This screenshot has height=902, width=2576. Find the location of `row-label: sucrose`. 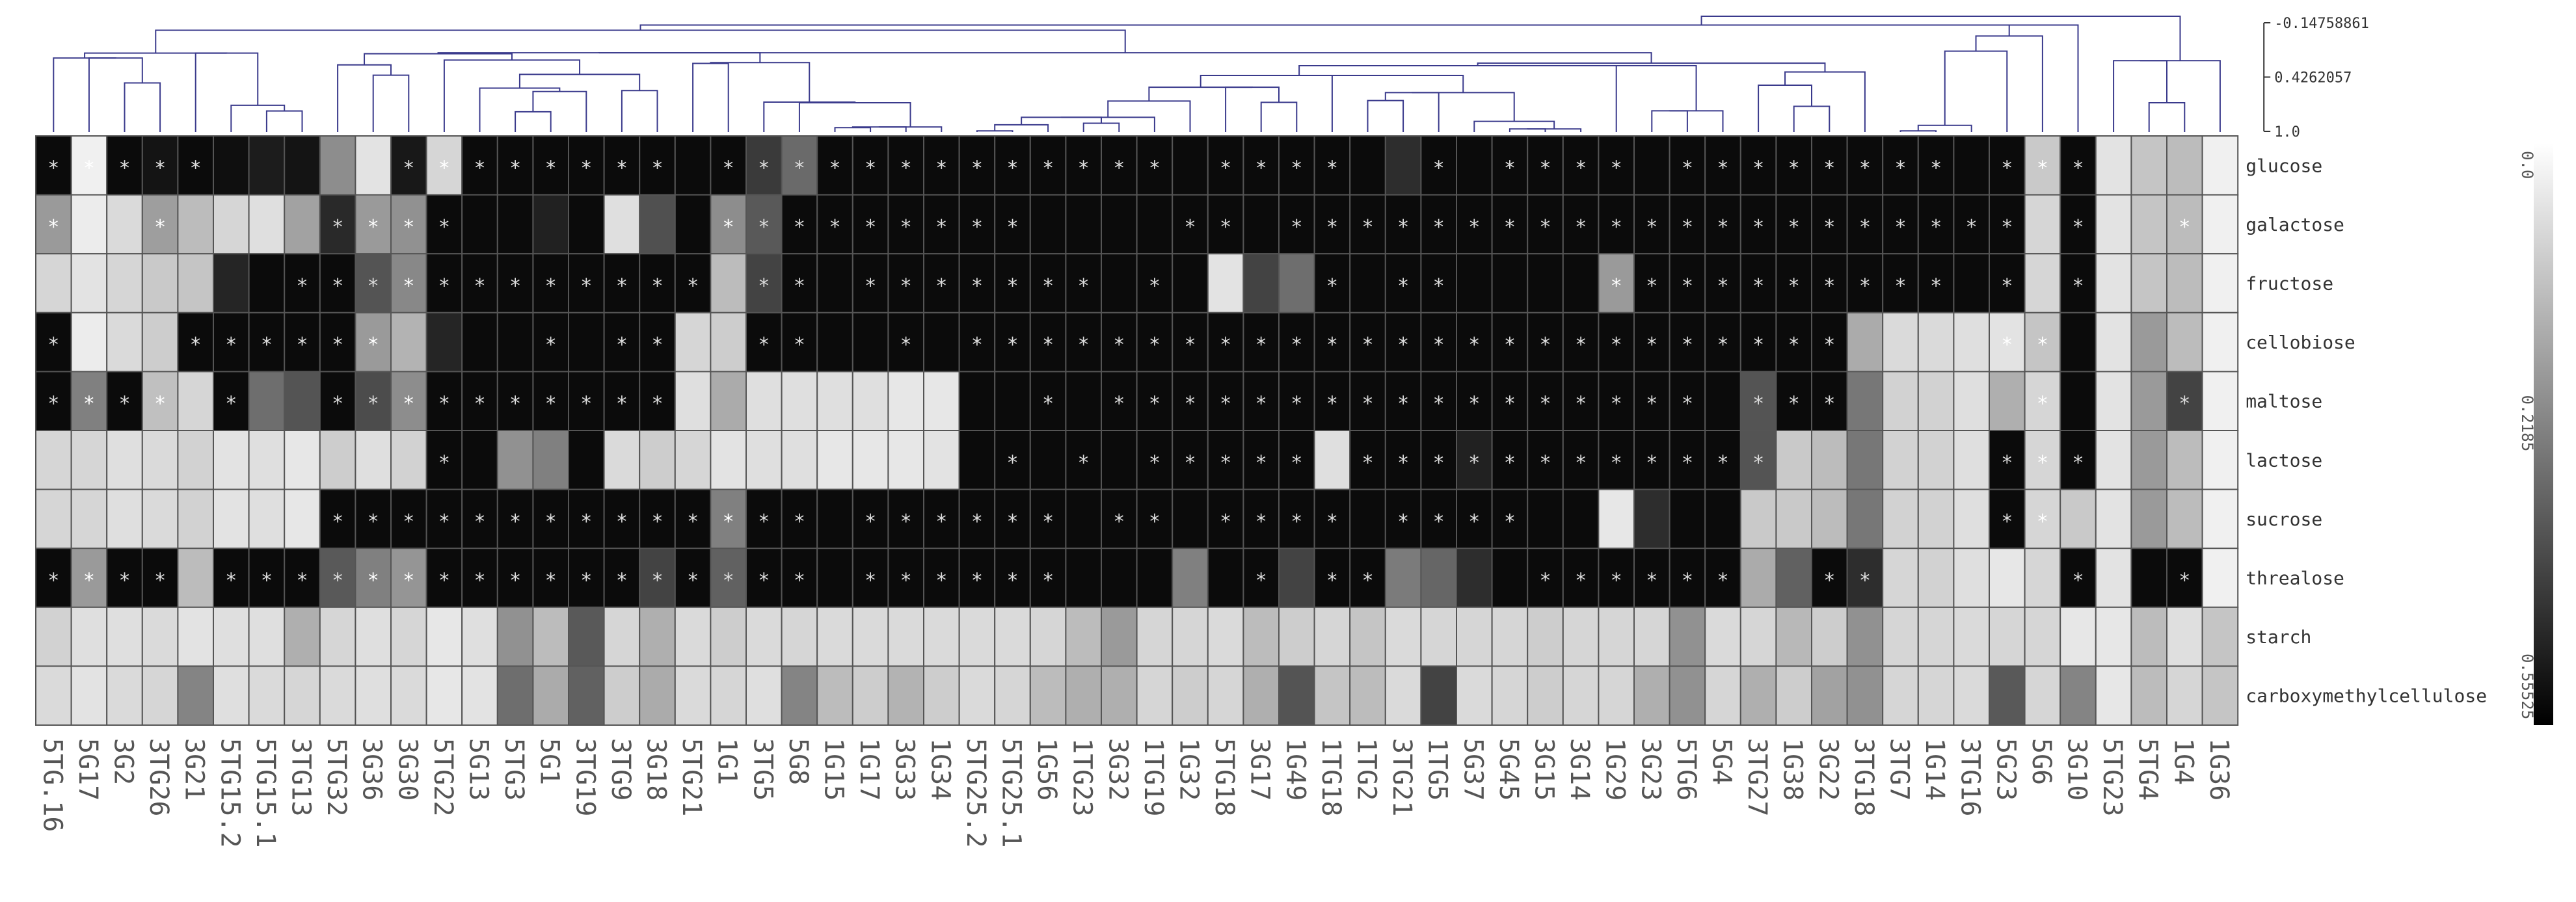

row-label: sucrose is located at coordinates (2284, 519).